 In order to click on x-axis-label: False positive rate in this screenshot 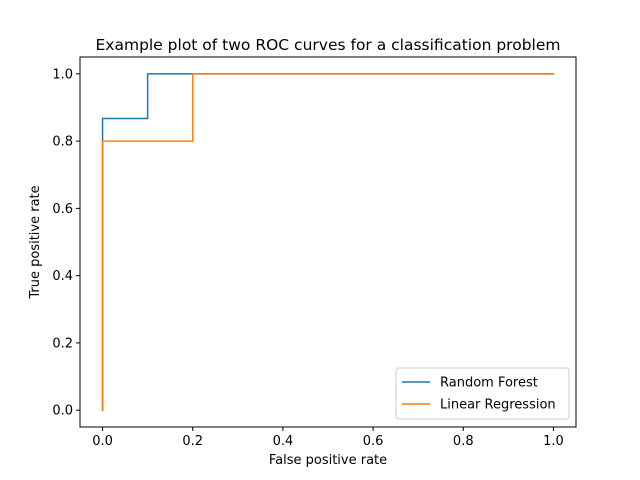, I will do `click(328, 460)`.